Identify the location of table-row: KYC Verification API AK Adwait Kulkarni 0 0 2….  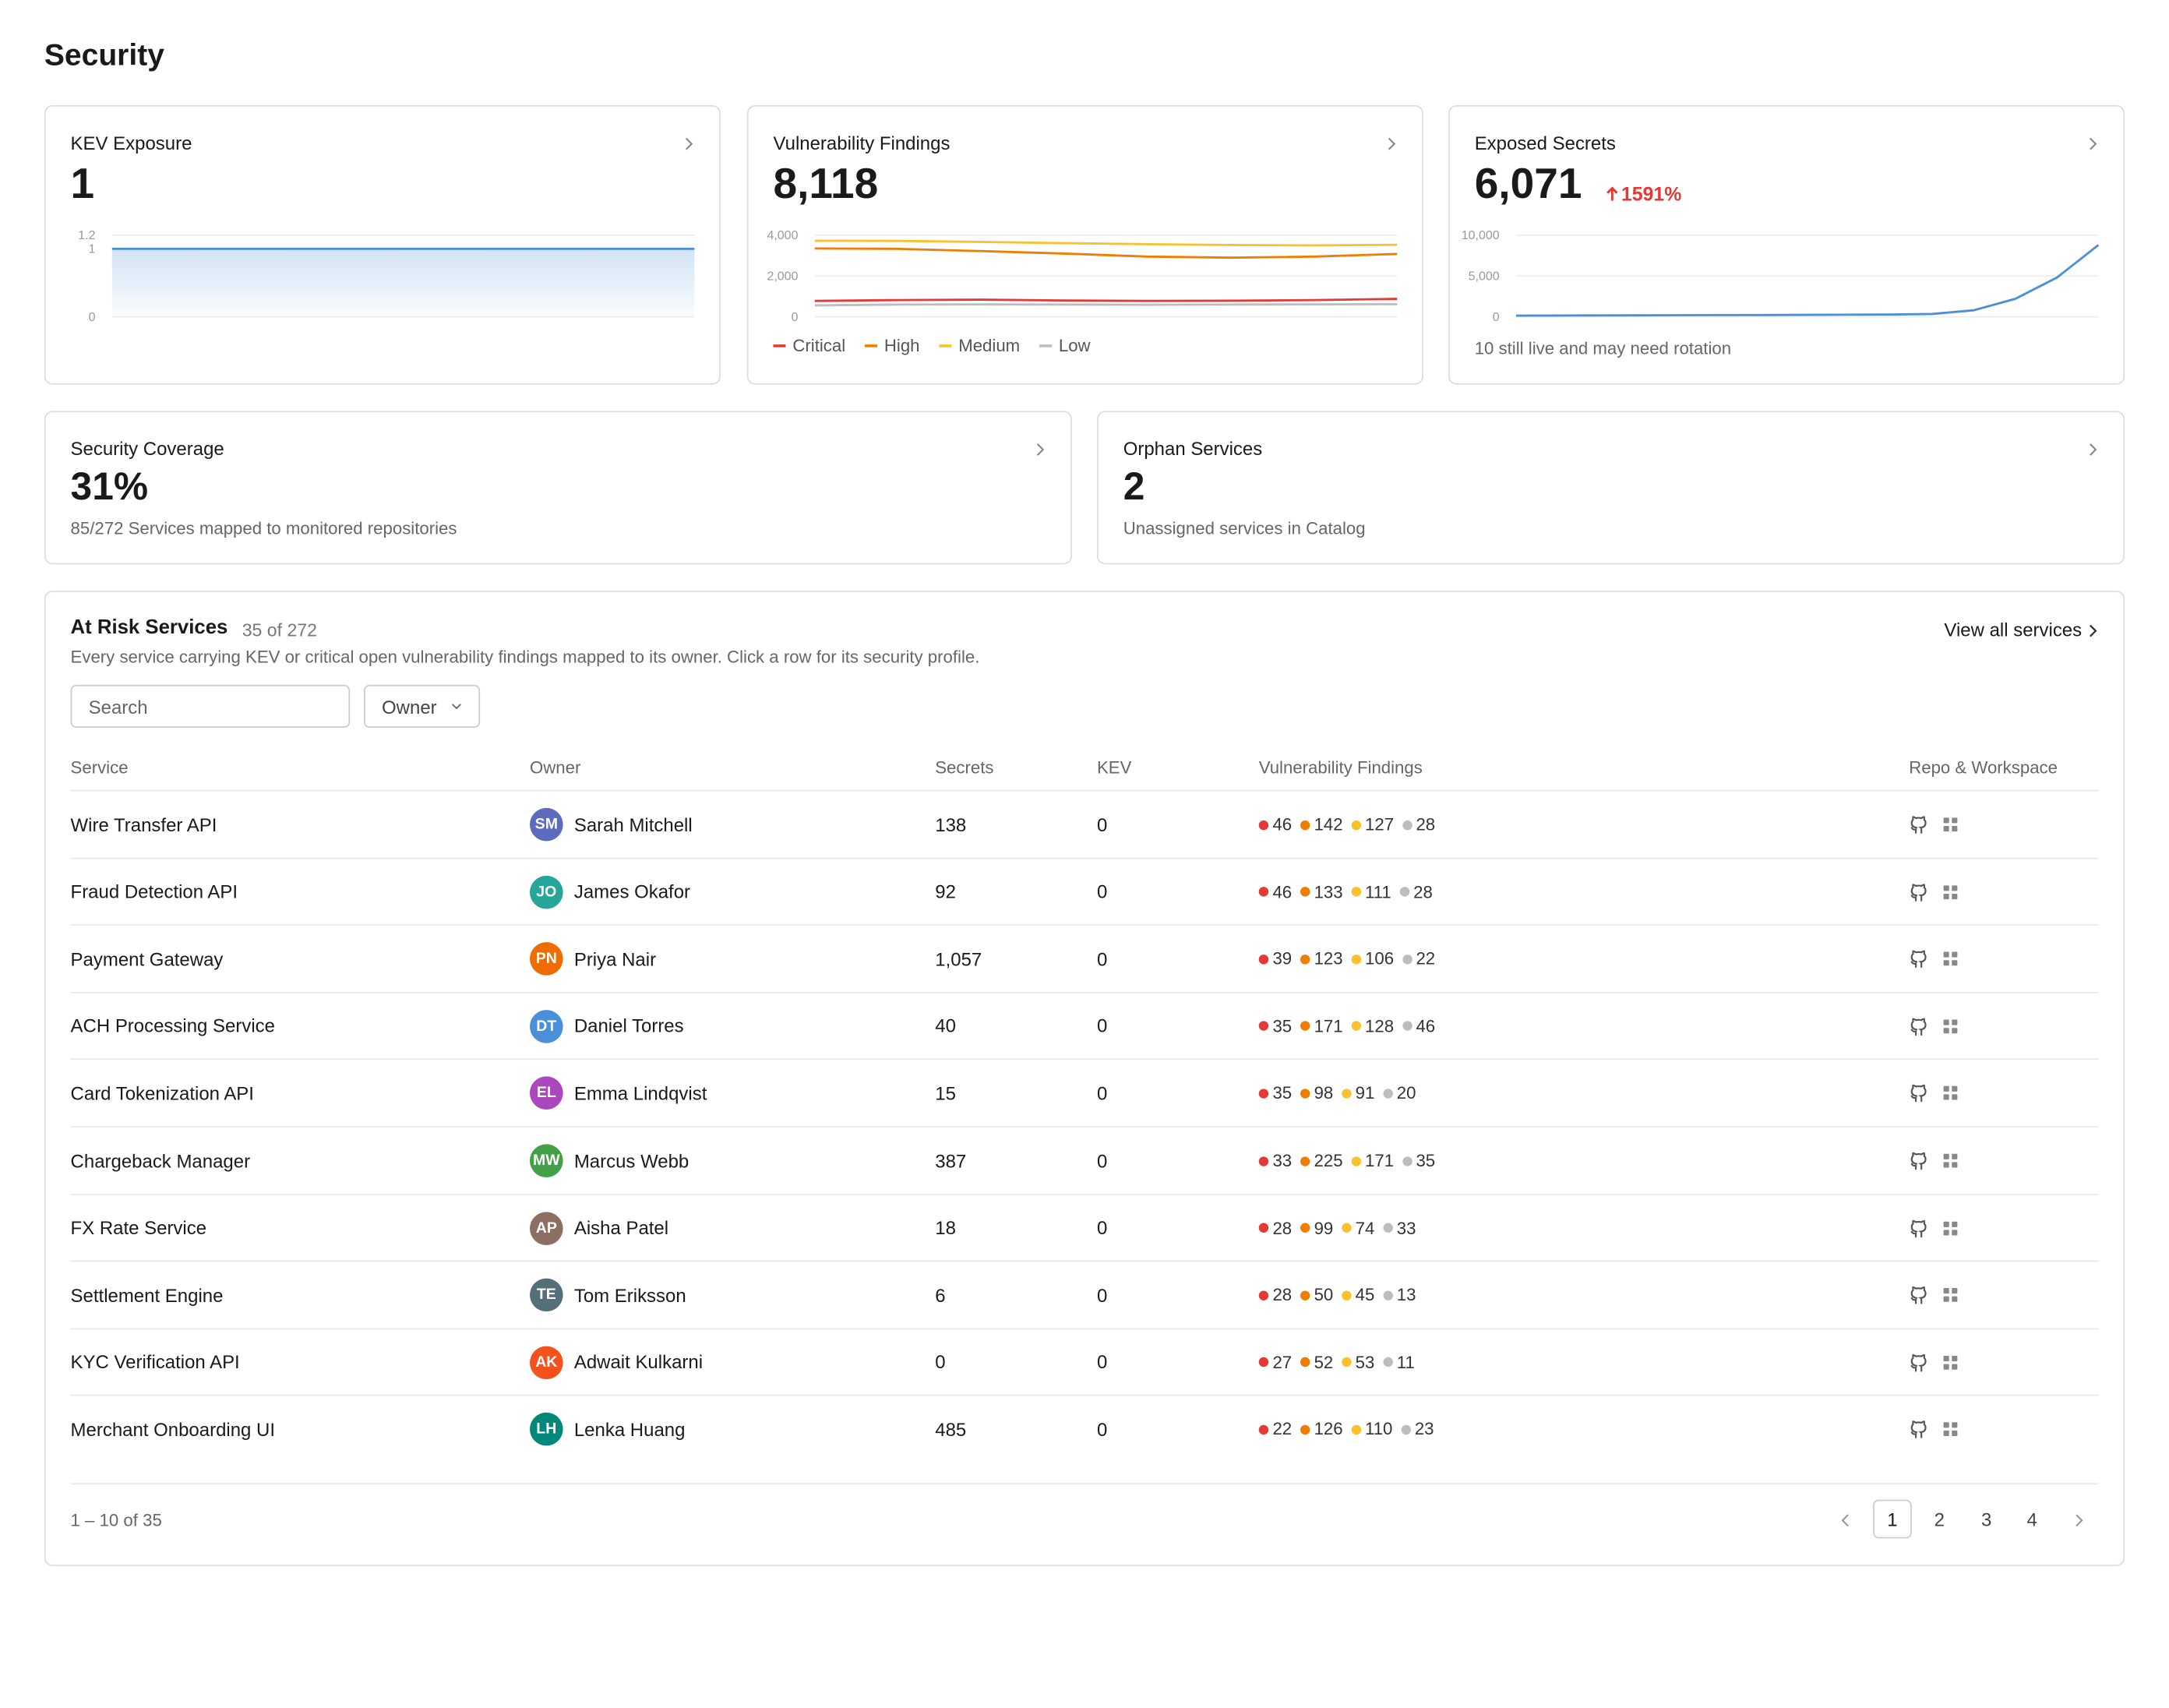
(1084, 1362).